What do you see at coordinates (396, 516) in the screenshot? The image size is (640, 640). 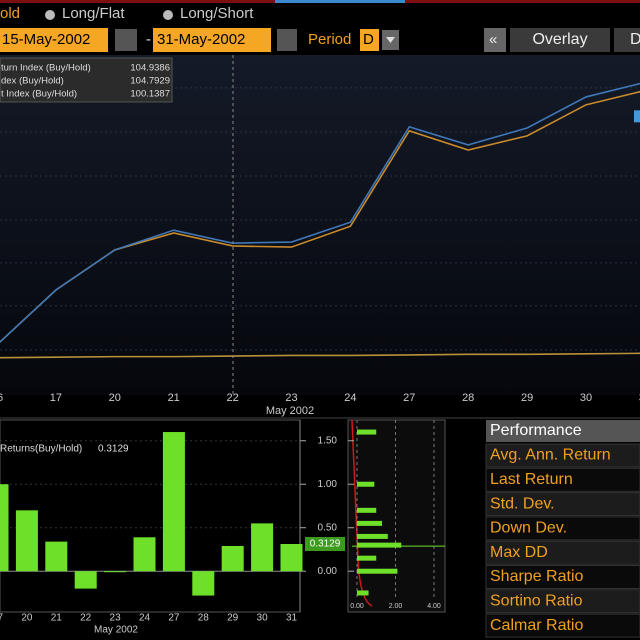 I see `distribution-plot` at bounding box center [396, 516].